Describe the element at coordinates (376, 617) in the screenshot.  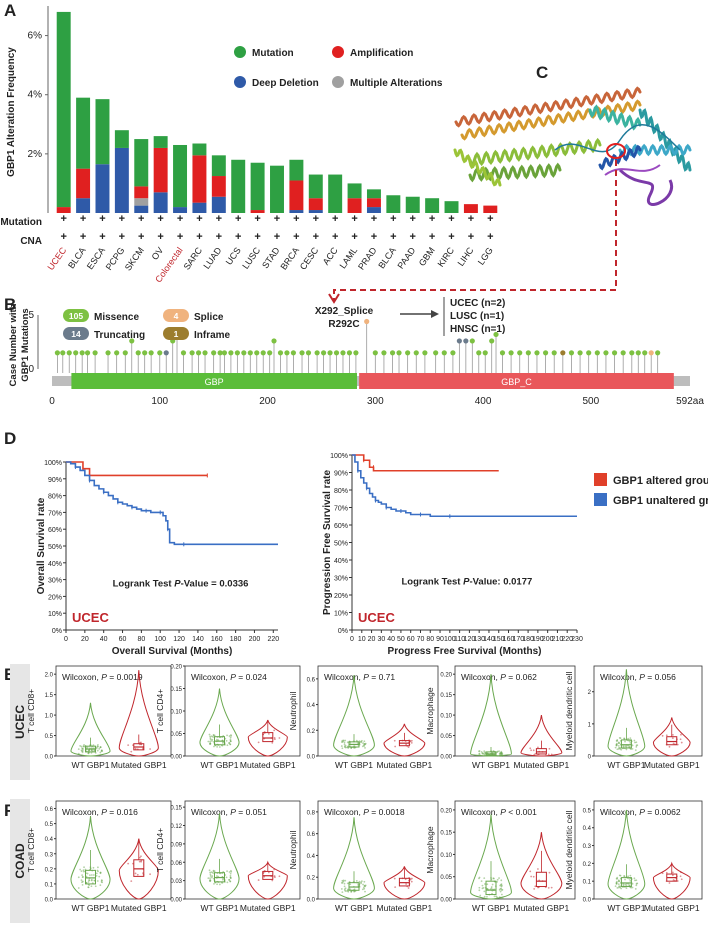
I see `cancer-type-tag: UCEC` at that location.